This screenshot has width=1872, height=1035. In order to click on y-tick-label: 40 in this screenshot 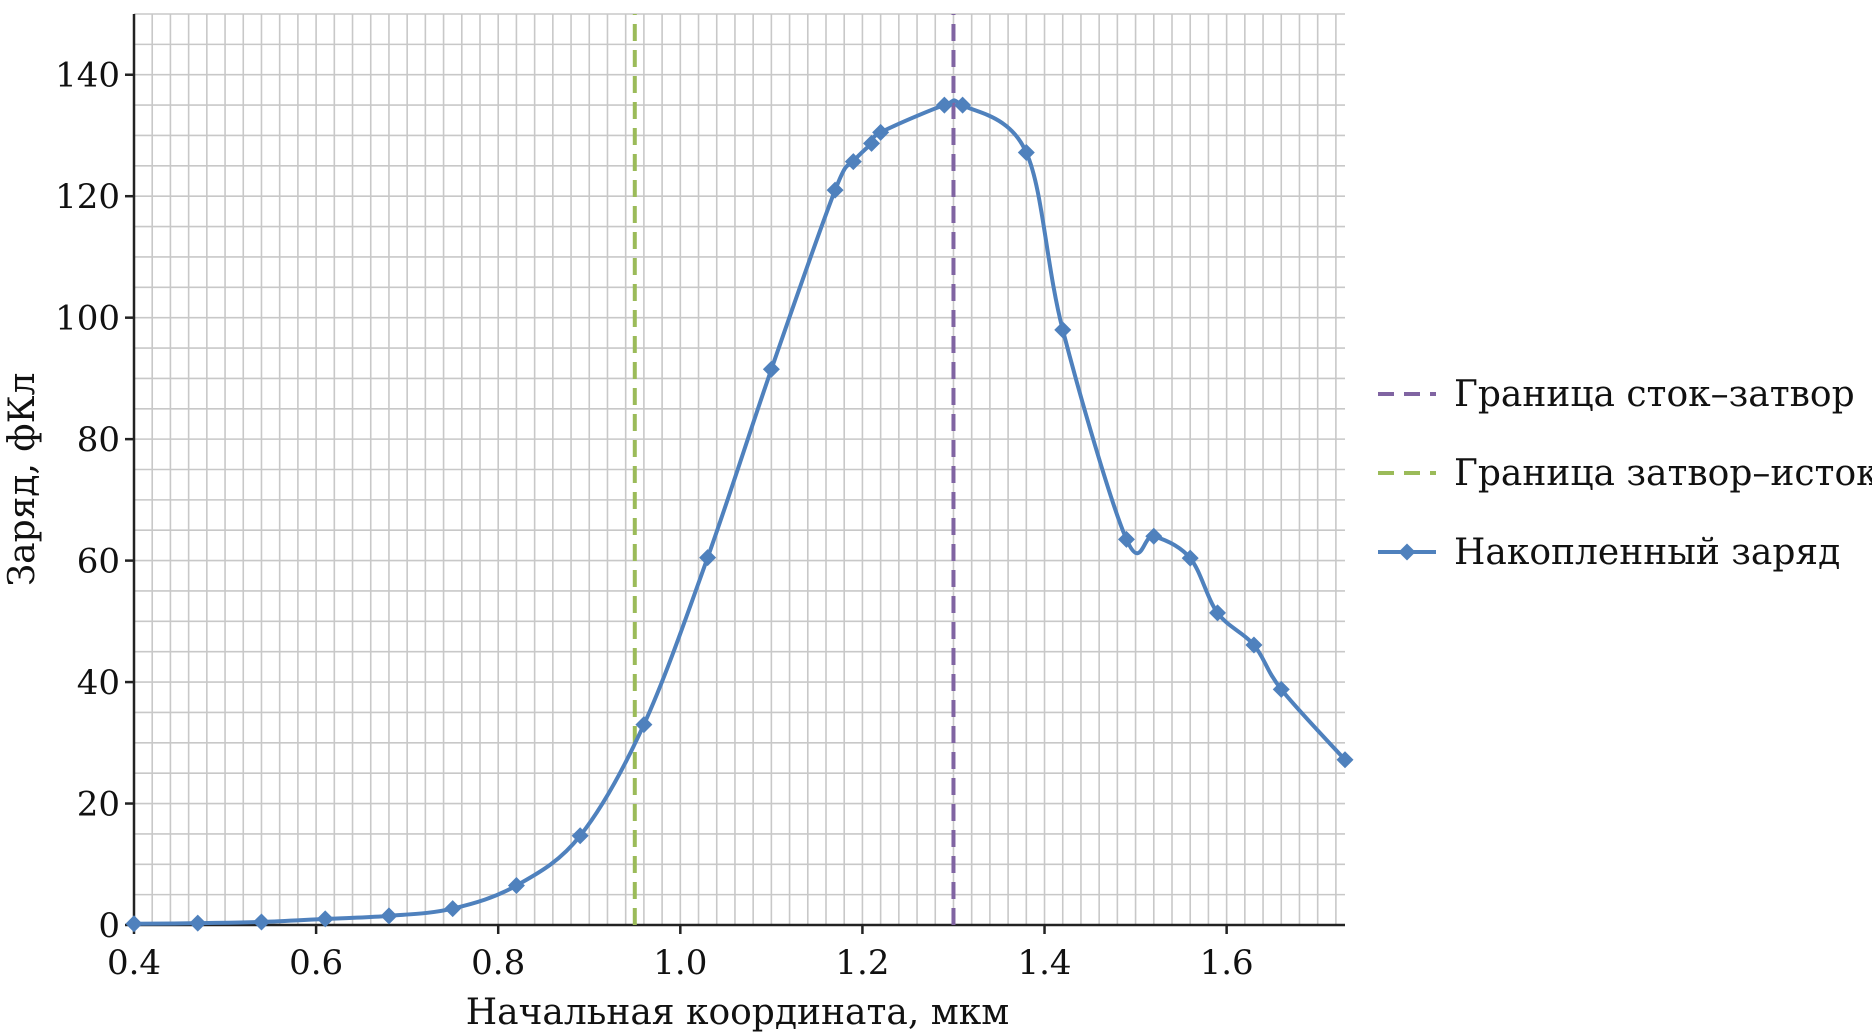, I will do `click(98, 683)`.